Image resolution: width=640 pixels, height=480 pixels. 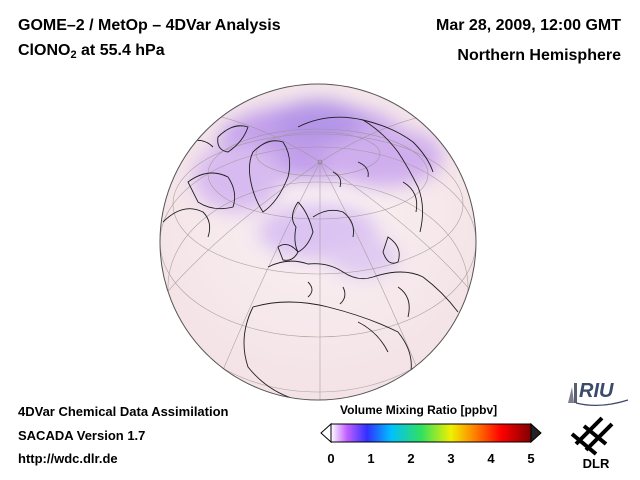 I want to click on footer-url: http://wdc.dlr.de, so click(x=68, y=458).